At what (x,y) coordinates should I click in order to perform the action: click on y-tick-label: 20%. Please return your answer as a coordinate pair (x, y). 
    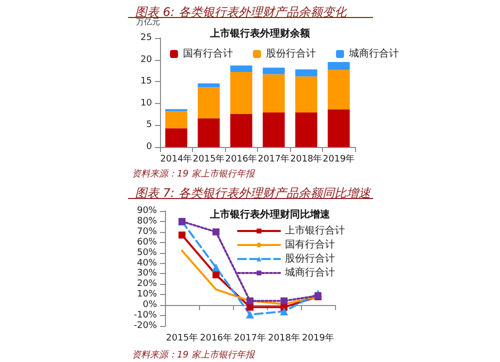
    Looking at the image, I should click on (147, 284).